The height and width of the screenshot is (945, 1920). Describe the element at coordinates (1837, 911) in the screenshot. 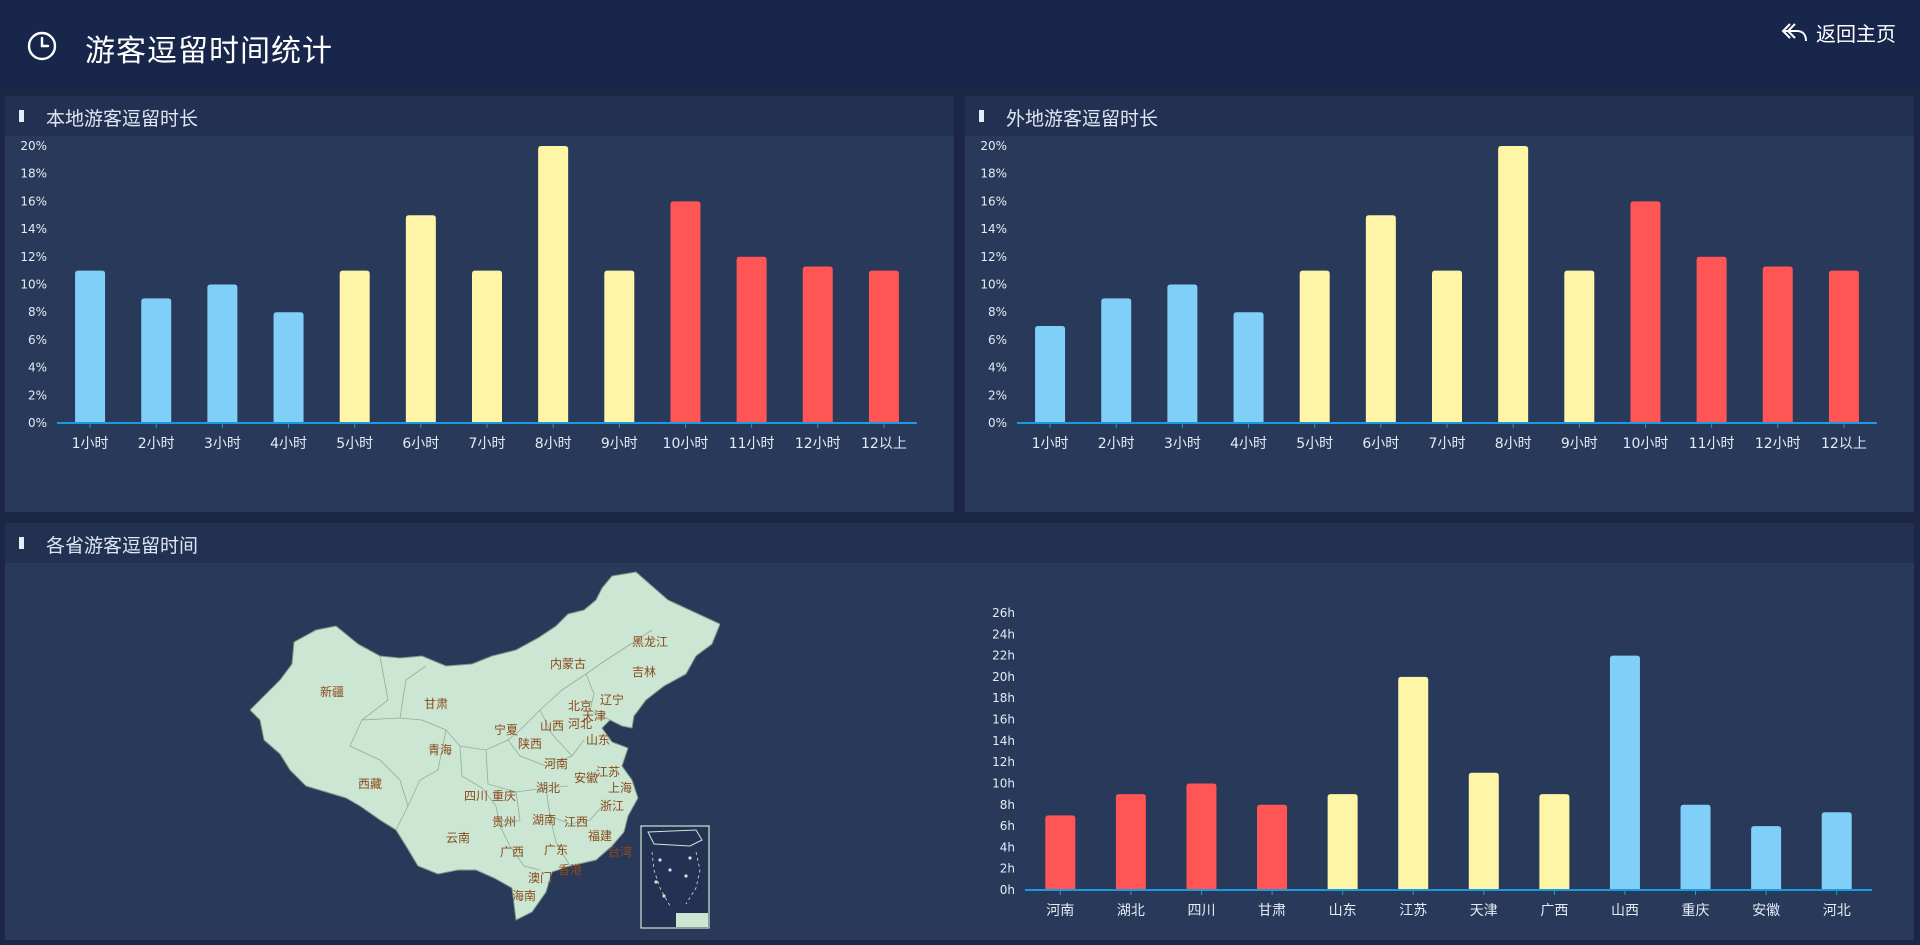

I see `x-tick-label: 河北` at that location.